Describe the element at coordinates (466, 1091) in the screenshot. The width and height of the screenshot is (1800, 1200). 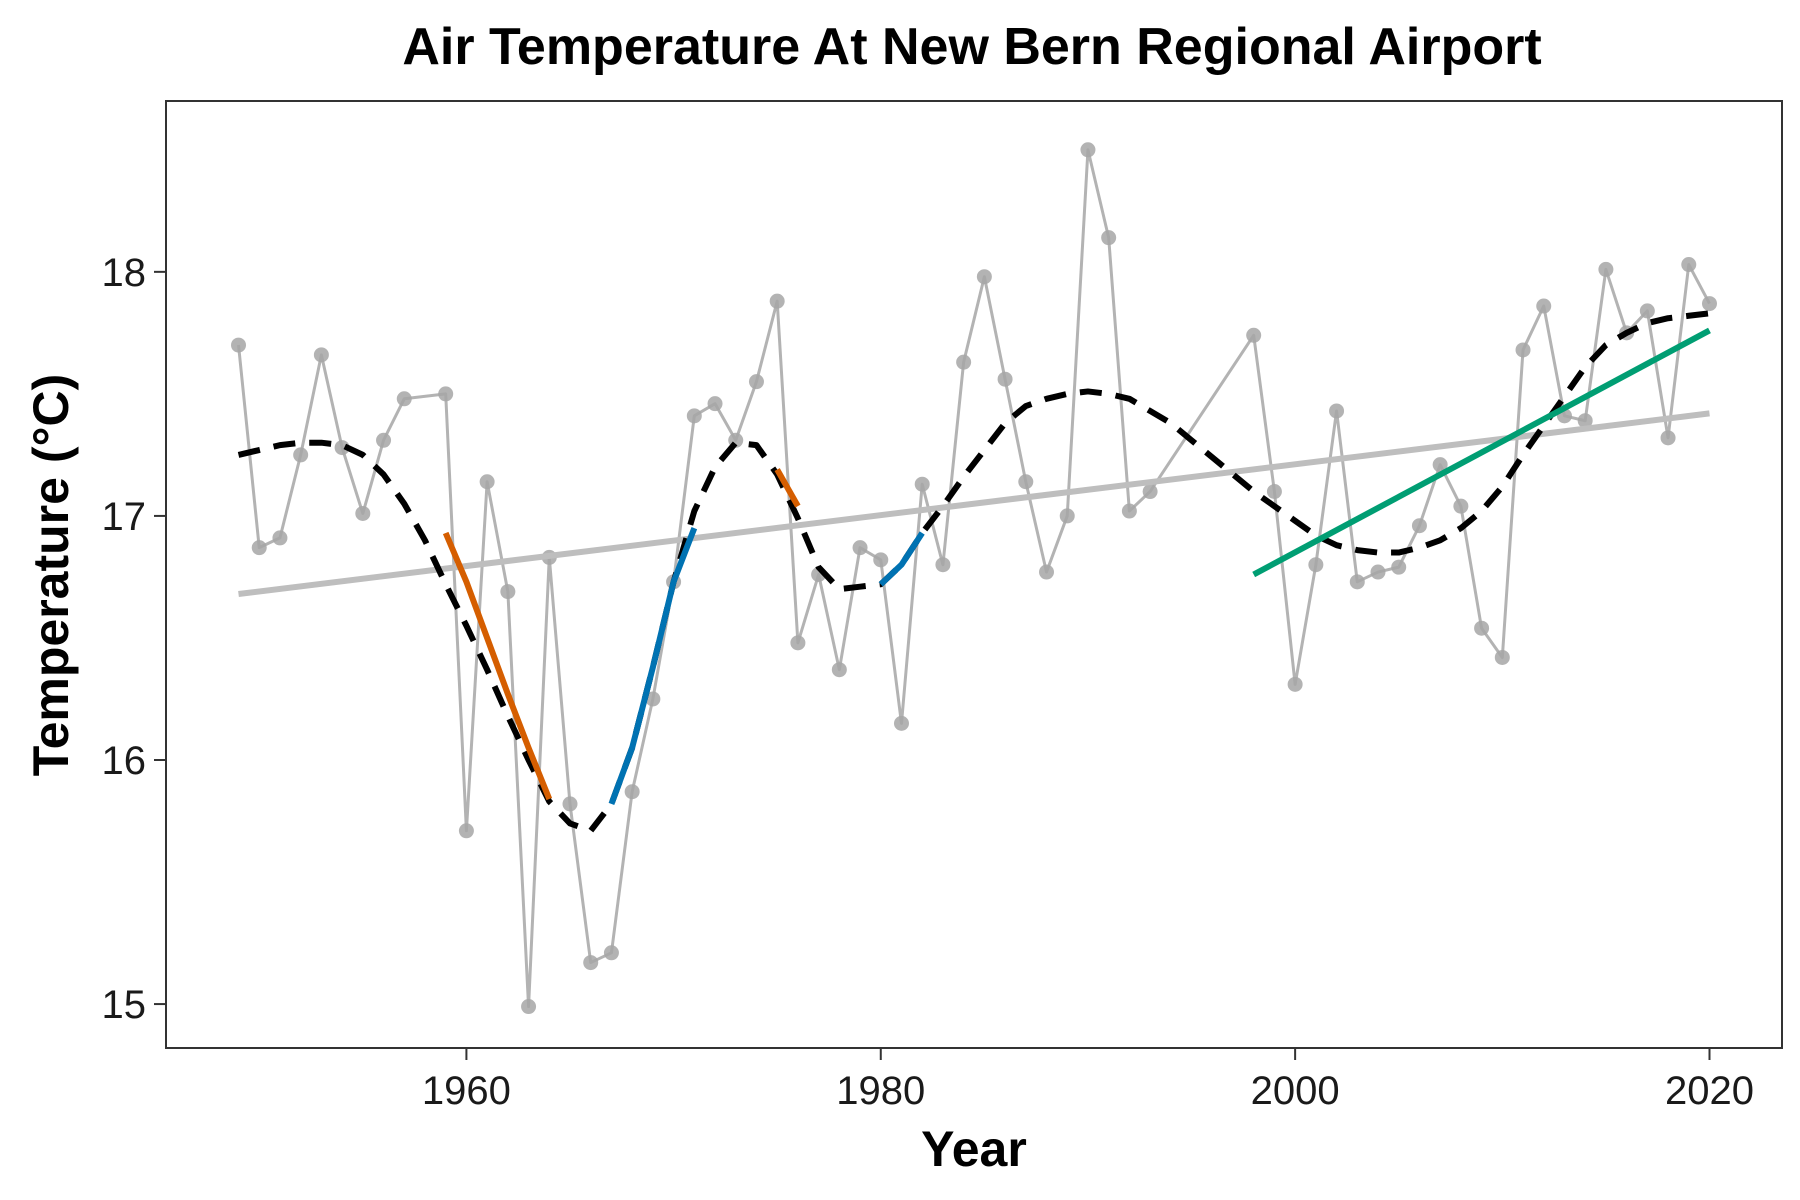
I see `x-tick-label: 1960` at that location.